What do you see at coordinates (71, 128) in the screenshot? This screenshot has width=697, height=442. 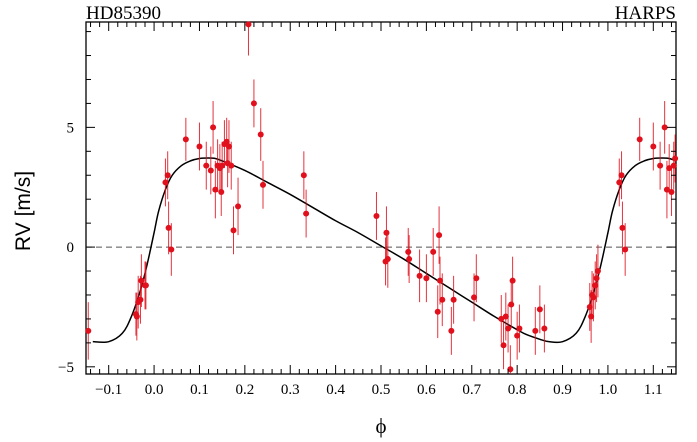 I see `y-tick-label: 5` at bounding box center [71, 128].